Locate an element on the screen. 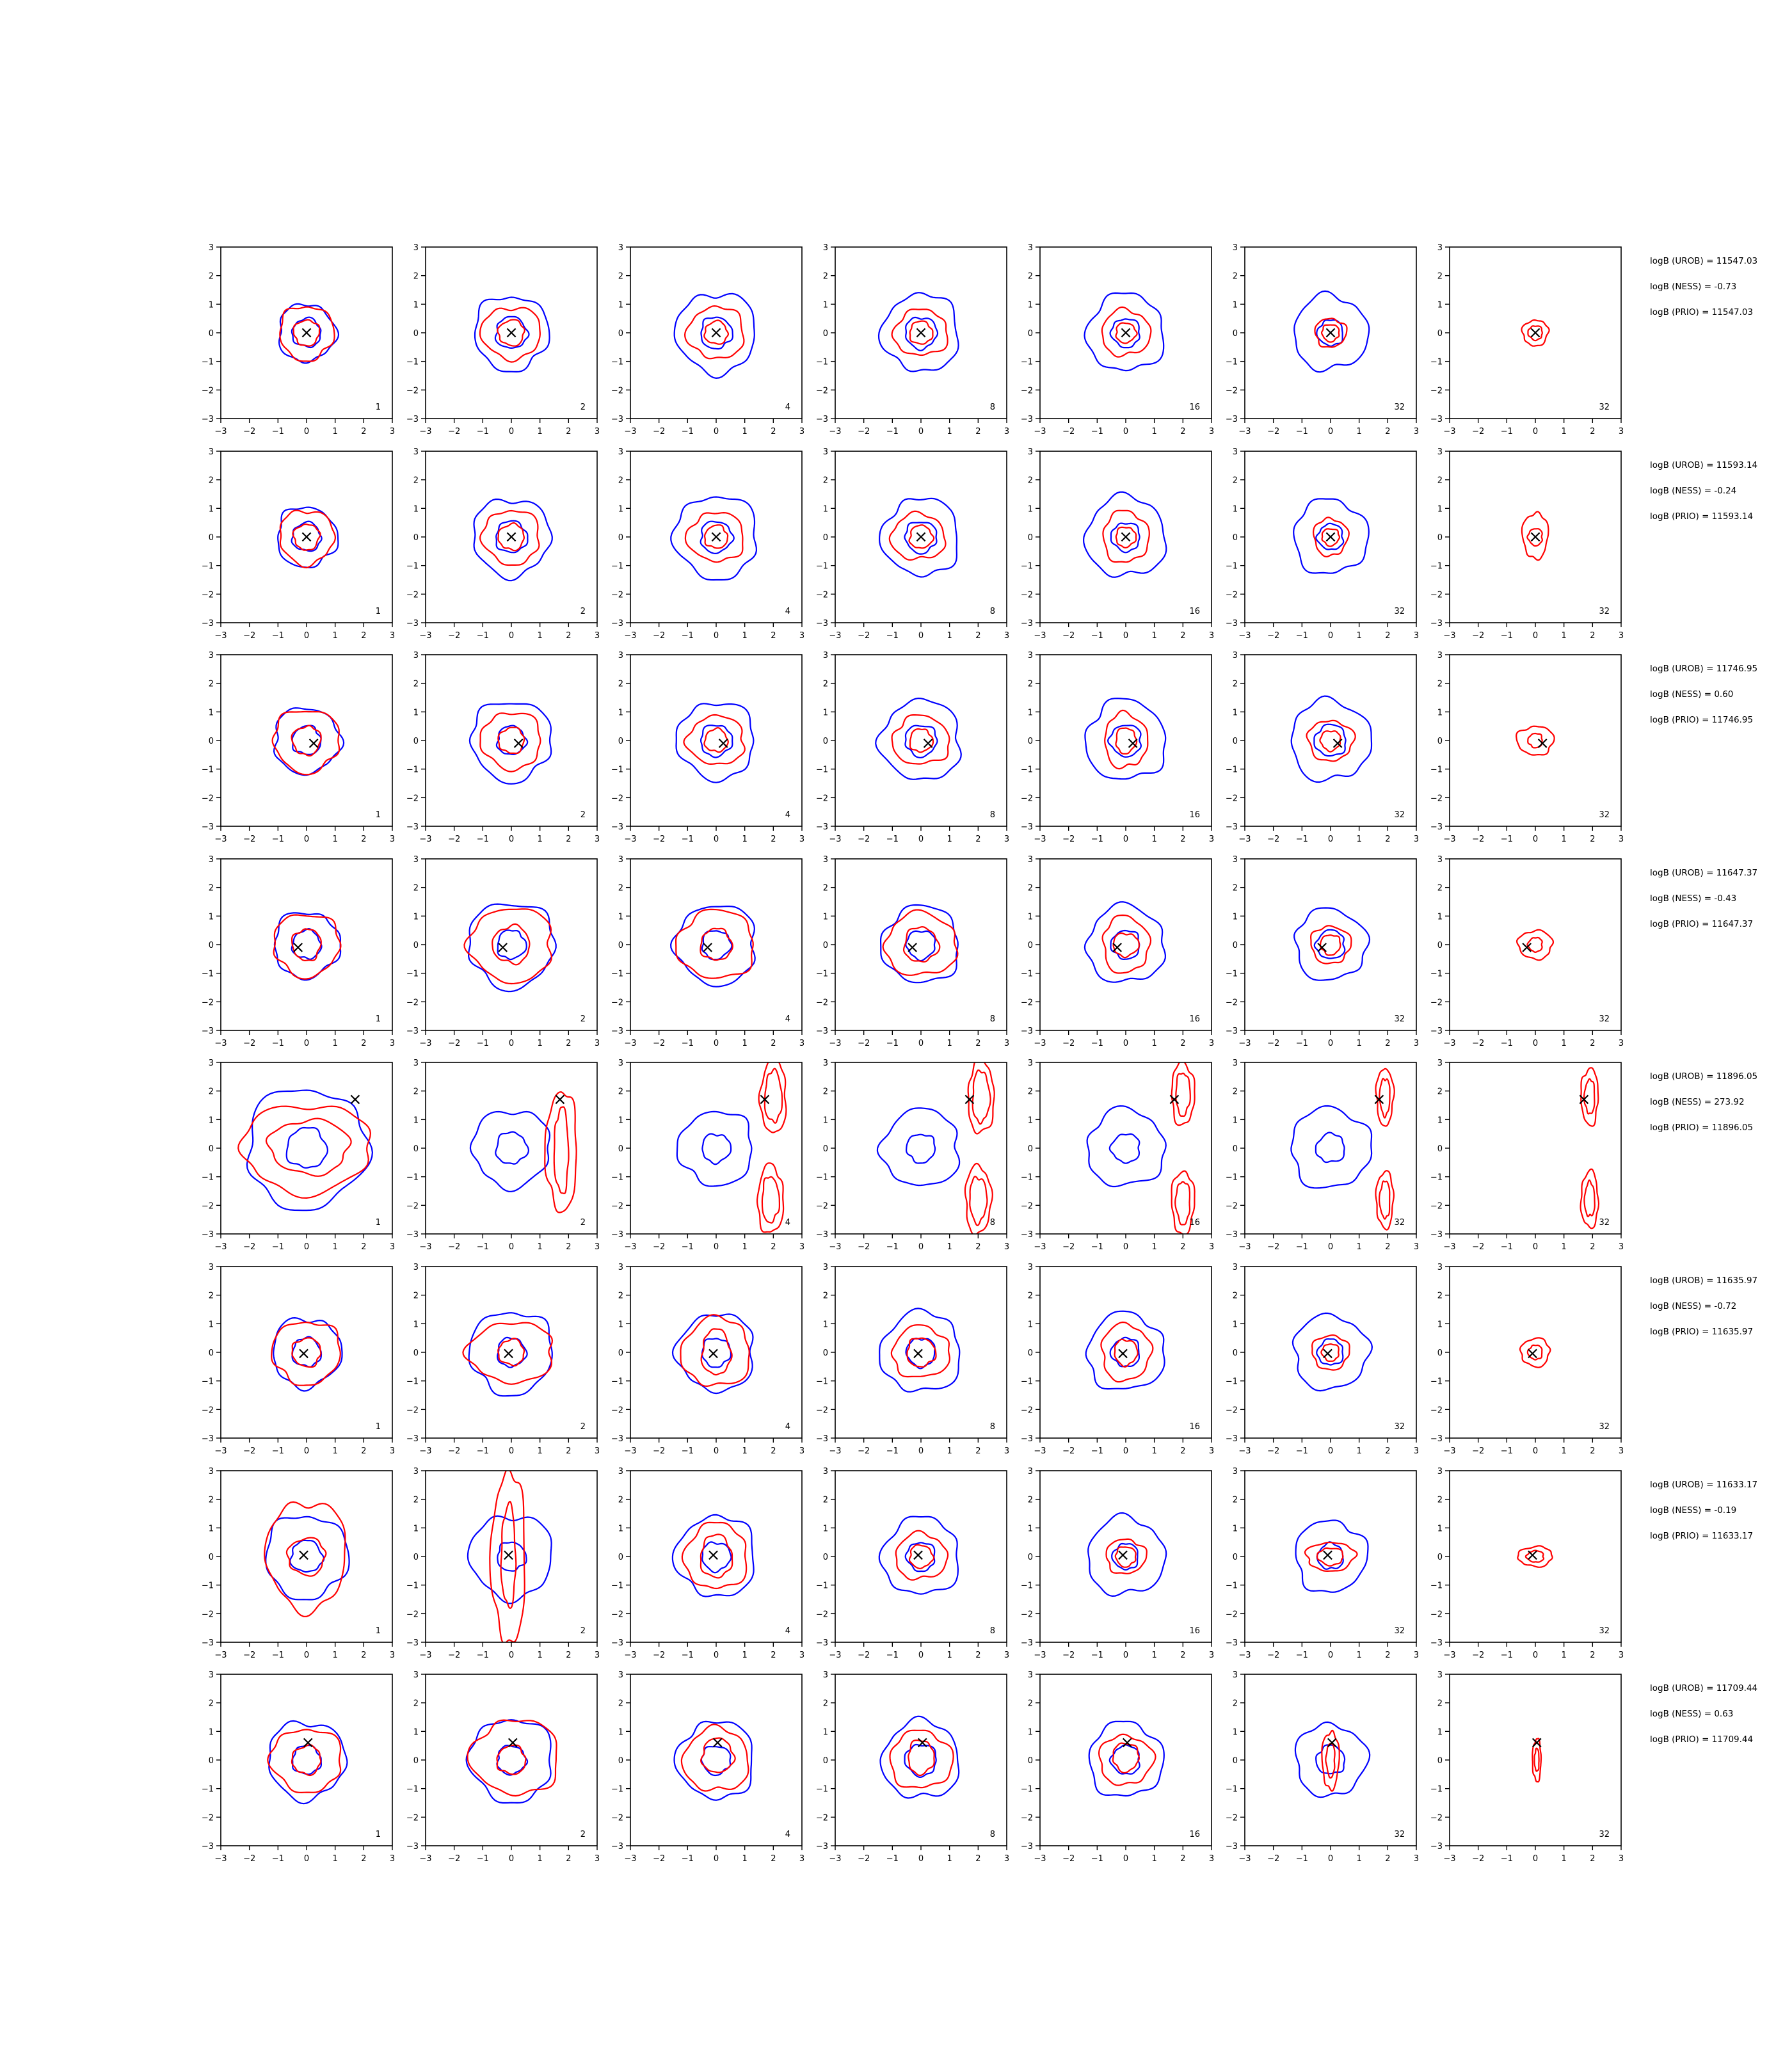  panel-r1-c4: × −3 −2 −1 0 1 2 3 −3 −2 −1 0 1 2 3 8 is located at coordinates (912, 339).